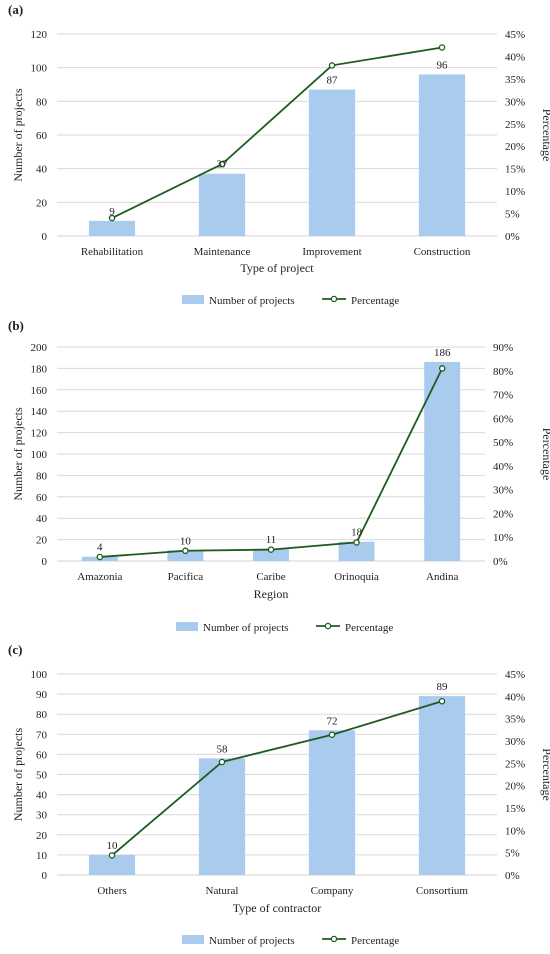 This screenshot has height=954, width=550. I want to click on y-tick-label: 30, so click(42, 816).